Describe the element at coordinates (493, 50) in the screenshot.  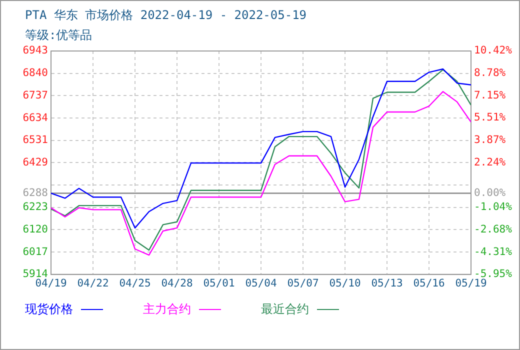
I see `y2-tick-label: 10.42%` at that location.